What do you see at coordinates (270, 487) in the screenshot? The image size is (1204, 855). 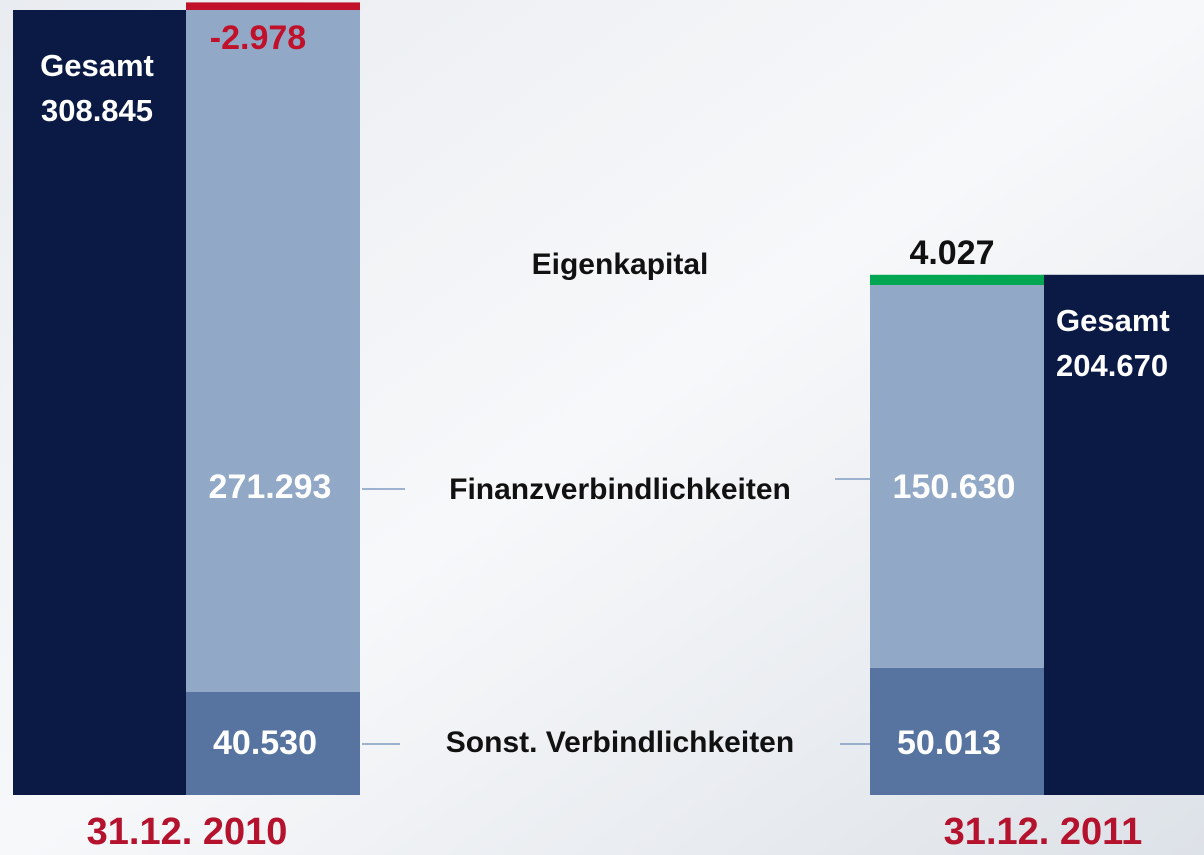 I see `segment-label: 271.293` at bounding box center [270, 487].